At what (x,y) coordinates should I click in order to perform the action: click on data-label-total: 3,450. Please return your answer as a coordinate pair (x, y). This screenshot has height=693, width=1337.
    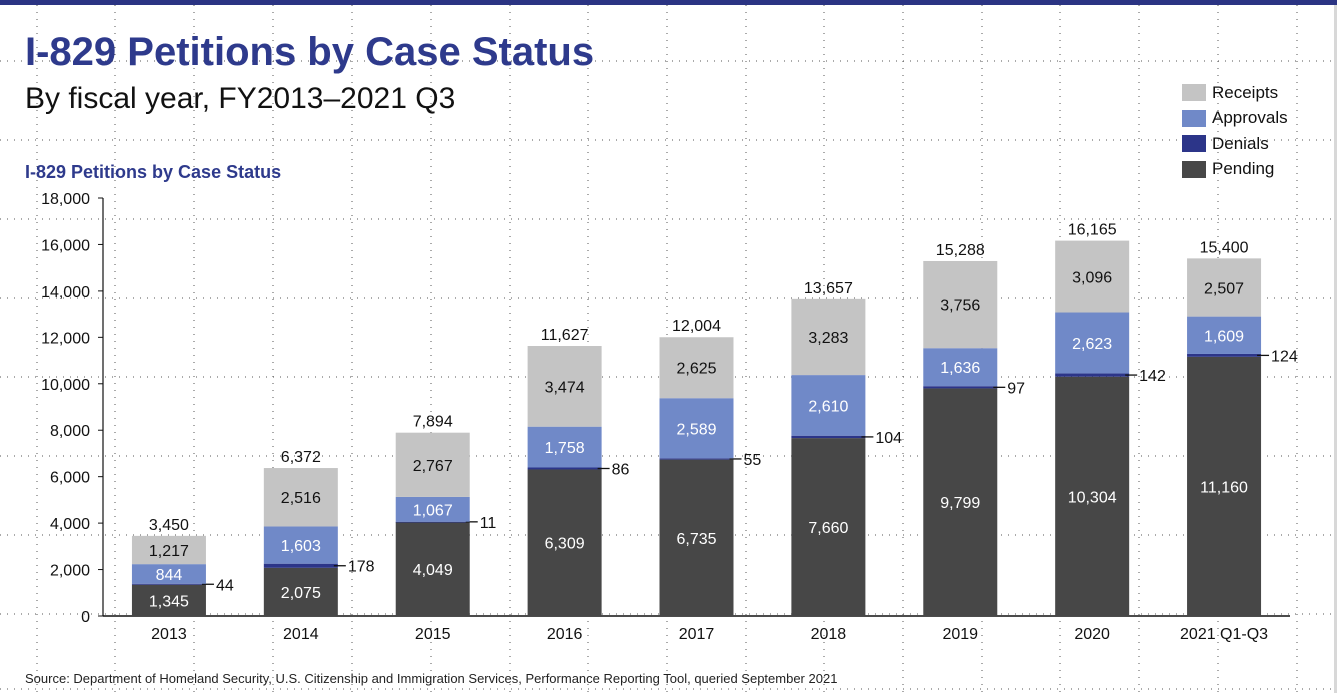
    Looking at the image, I should click on (169, 525).